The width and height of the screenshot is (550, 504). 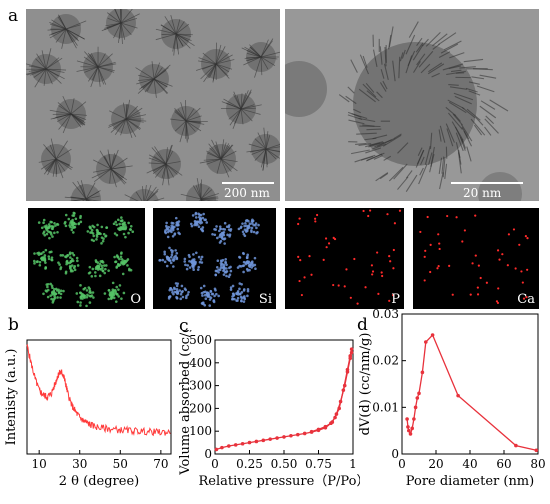 What do you see at coordinates (185, 403) in the screenshot?
I see `y-axis-label: Volume absorbed (cc/g)` at bounding box center [185, 403].